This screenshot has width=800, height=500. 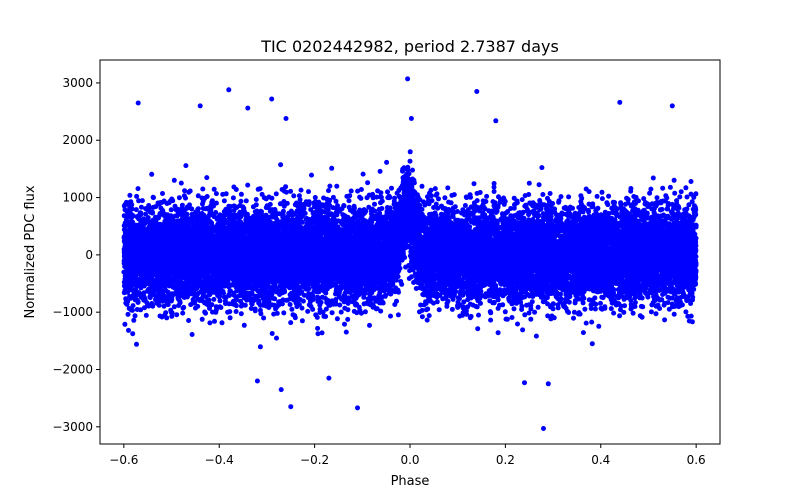 What do you see at coordinates (517, 324) in the screenshot?
I see `data-point-1991` at bounding box center [517, 324].